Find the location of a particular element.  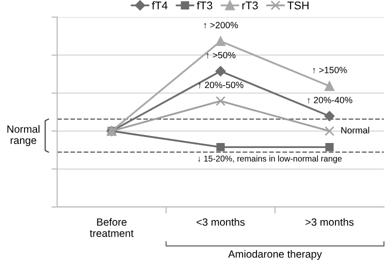

legend-label: fT3 is located at coordinates (204, 5).